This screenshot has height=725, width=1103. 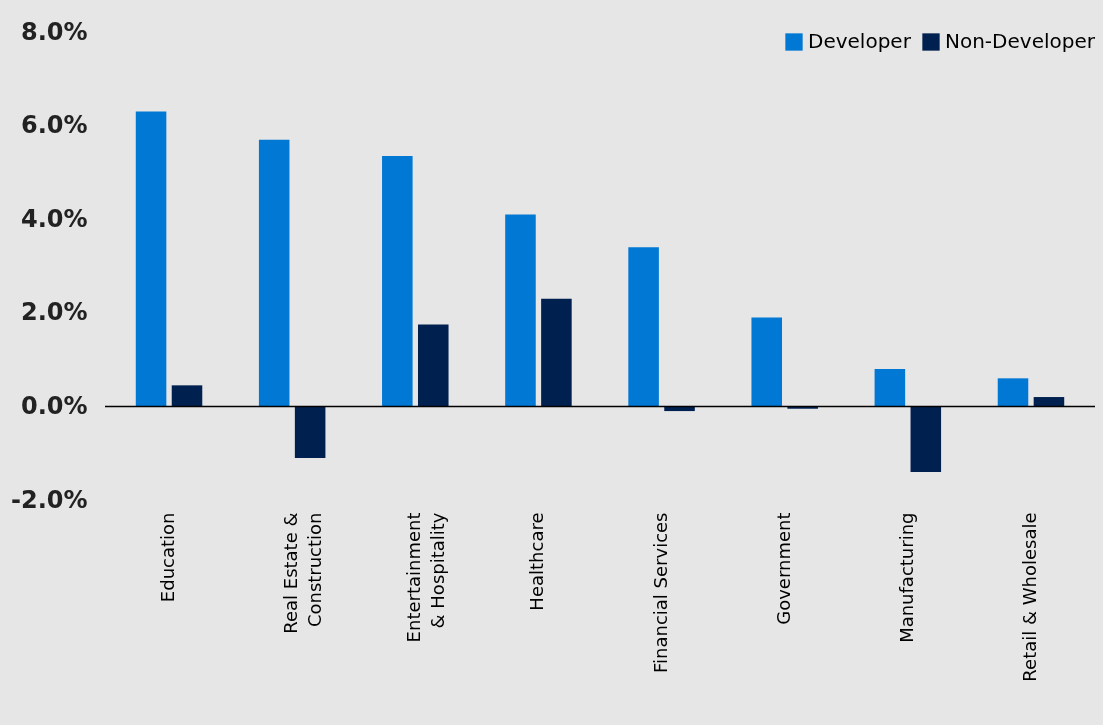 What do you see at coordinates (1020, 41) in the screenshot?
I see `legend-label: Non-Developer` at bounding box center [1020, 41].